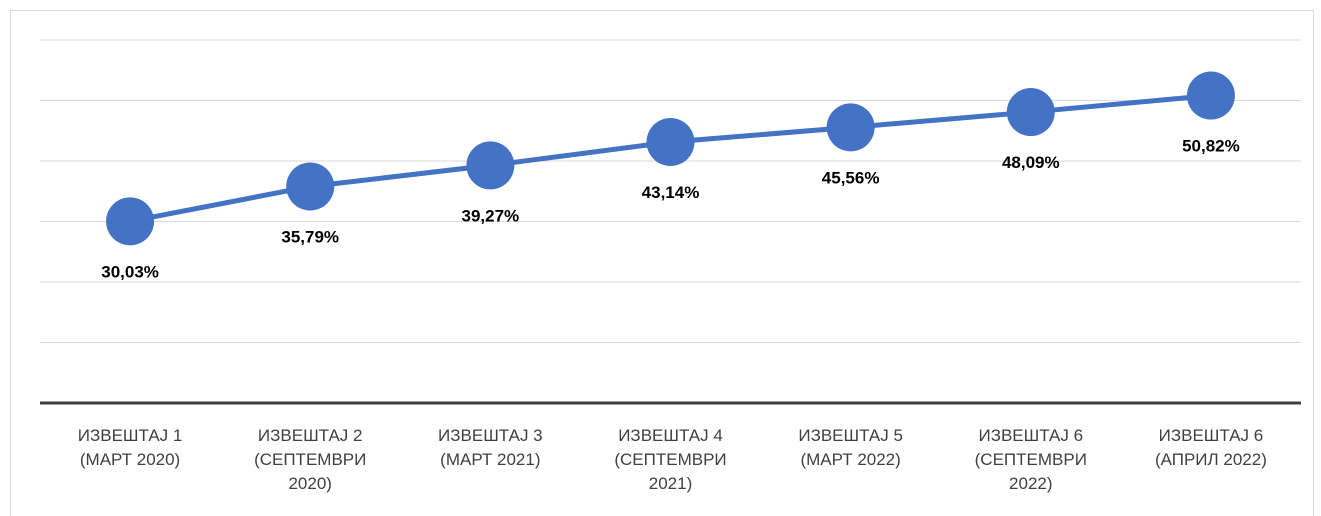 The width and height of the screenshot is (1321, 516). I want to click on x-tick-label: ИЗВЕШТАЈ 1 (МАРТ 2020), so click(130, 447).